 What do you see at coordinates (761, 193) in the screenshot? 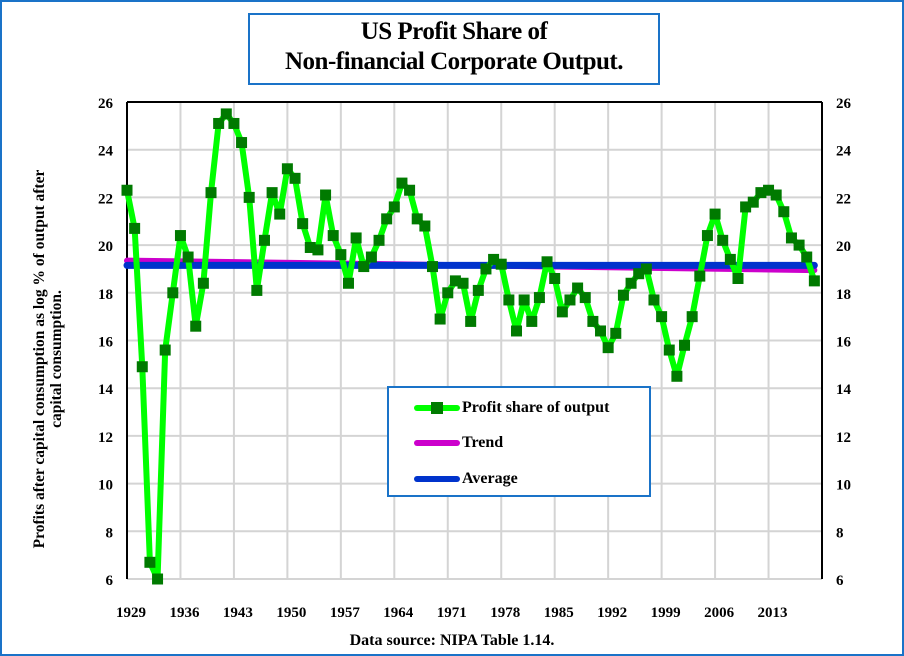
I see `data-point-2012` at bounding box center [761, 193].